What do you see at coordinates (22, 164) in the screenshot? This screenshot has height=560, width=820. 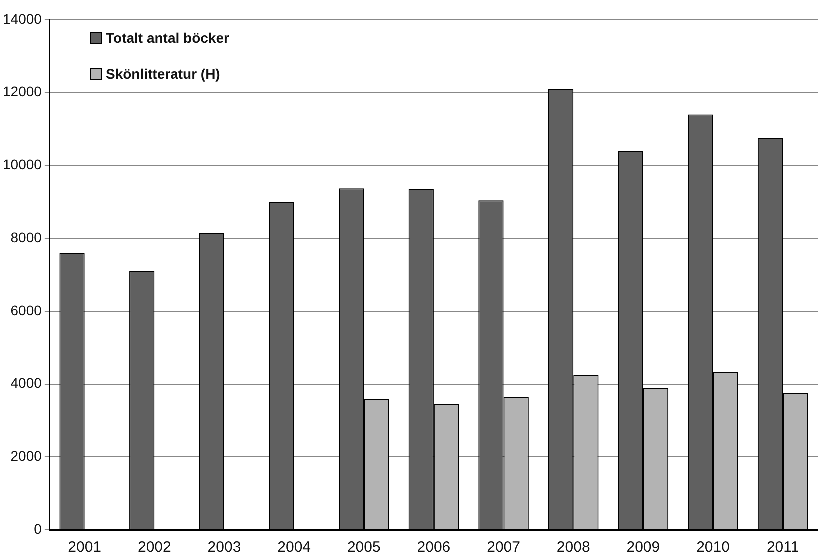 I see `y-tick-label: 10000` at bounding box center [22, 164].